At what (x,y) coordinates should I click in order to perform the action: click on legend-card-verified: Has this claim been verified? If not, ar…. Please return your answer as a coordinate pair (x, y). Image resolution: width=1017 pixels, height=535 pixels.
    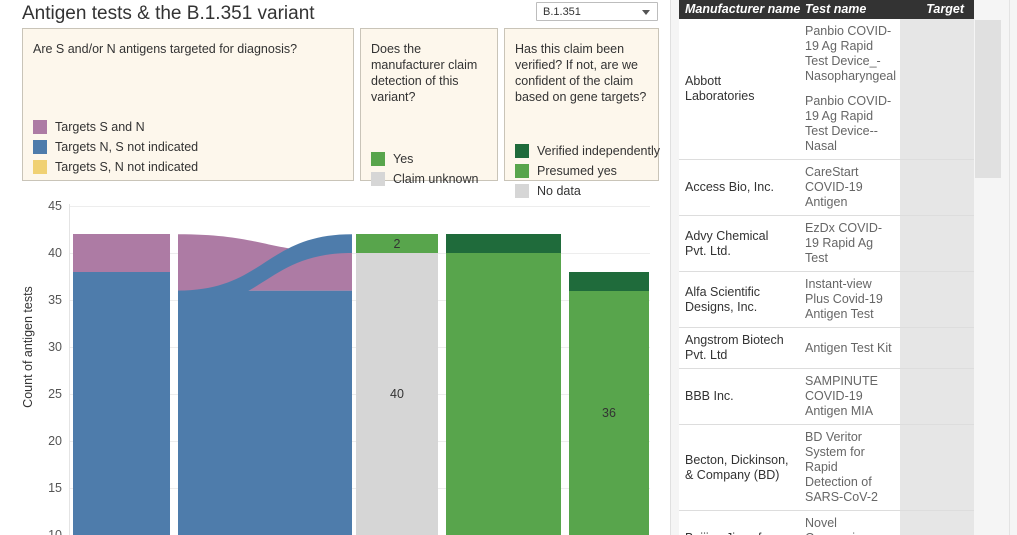
    Looking at the image, I should click on (582, 113).